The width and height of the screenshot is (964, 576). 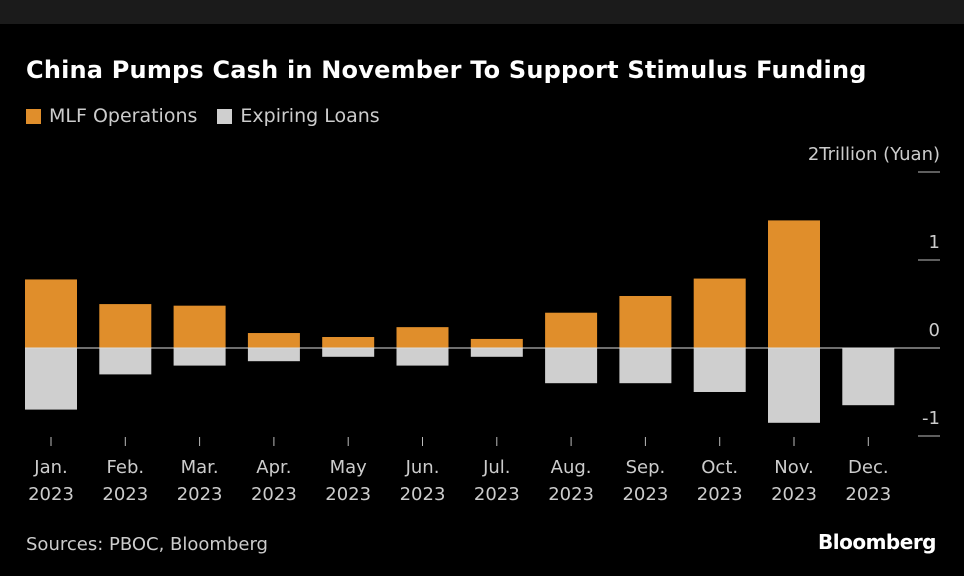 What do you see at coordinates (794, 284) in the screenshot?
I see `bar-mlf-nov` at bounding box center [794, 284].